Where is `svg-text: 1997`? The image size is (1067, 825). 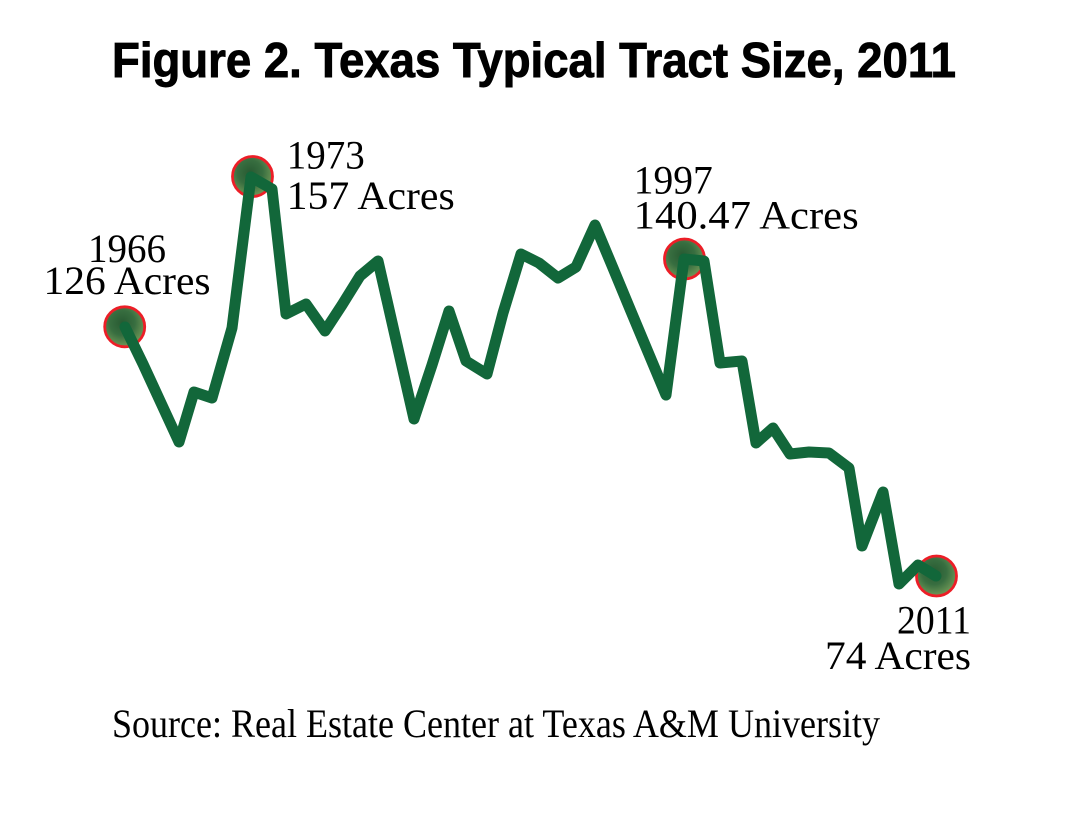
svg-text: 1997 is located at coordinates (673, 180).